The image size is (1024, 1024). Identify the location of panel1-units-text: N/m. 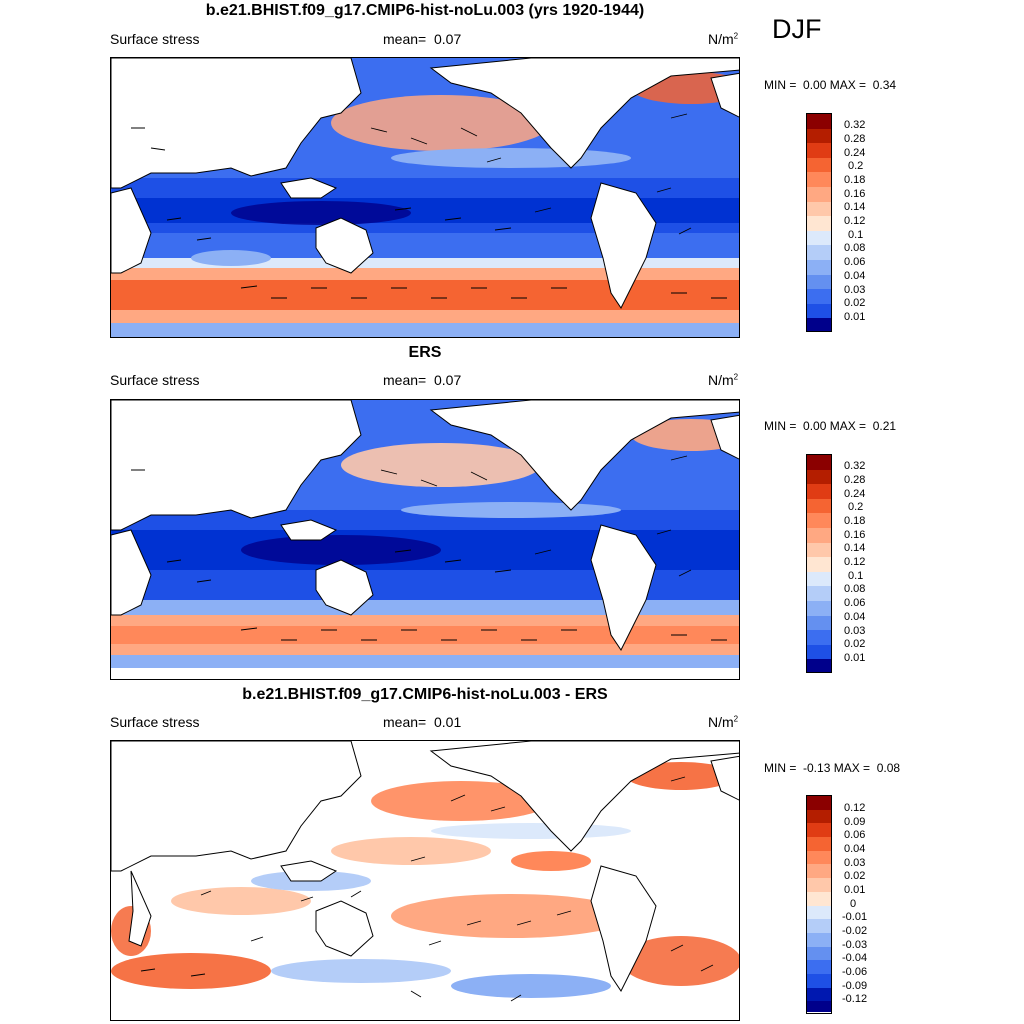
(721, 39).